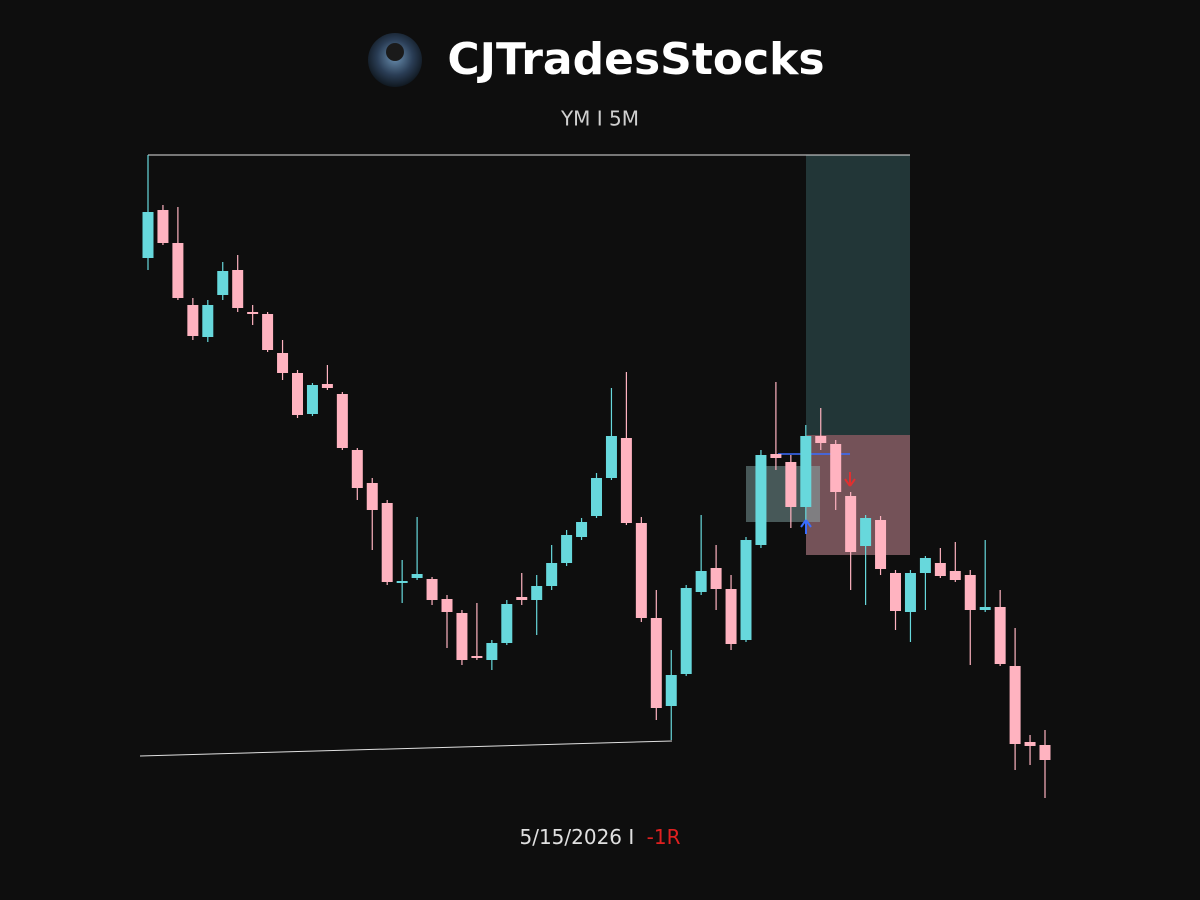  I want to click on result-label: -1R, so click(664, 837).